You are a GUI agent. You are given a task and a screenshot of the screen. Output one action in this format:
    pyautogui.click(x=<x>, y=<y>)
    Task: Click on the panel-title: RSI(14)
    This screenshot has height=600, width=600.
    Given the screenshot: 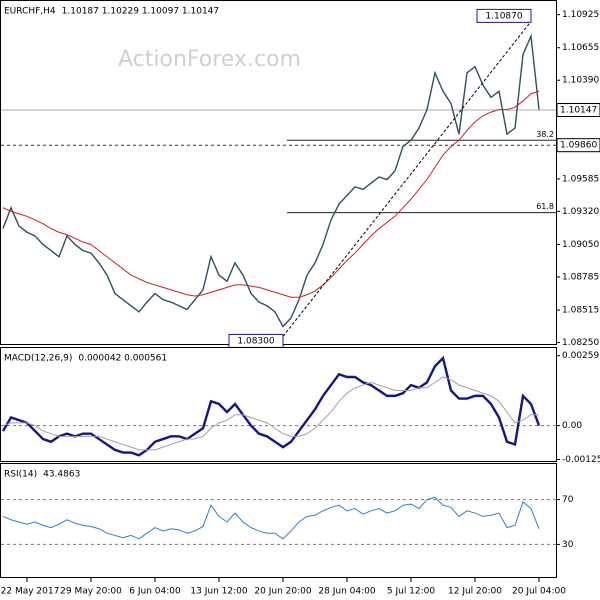 What is the action you would take?
    pyautogui.click(x=20, y=475)
    